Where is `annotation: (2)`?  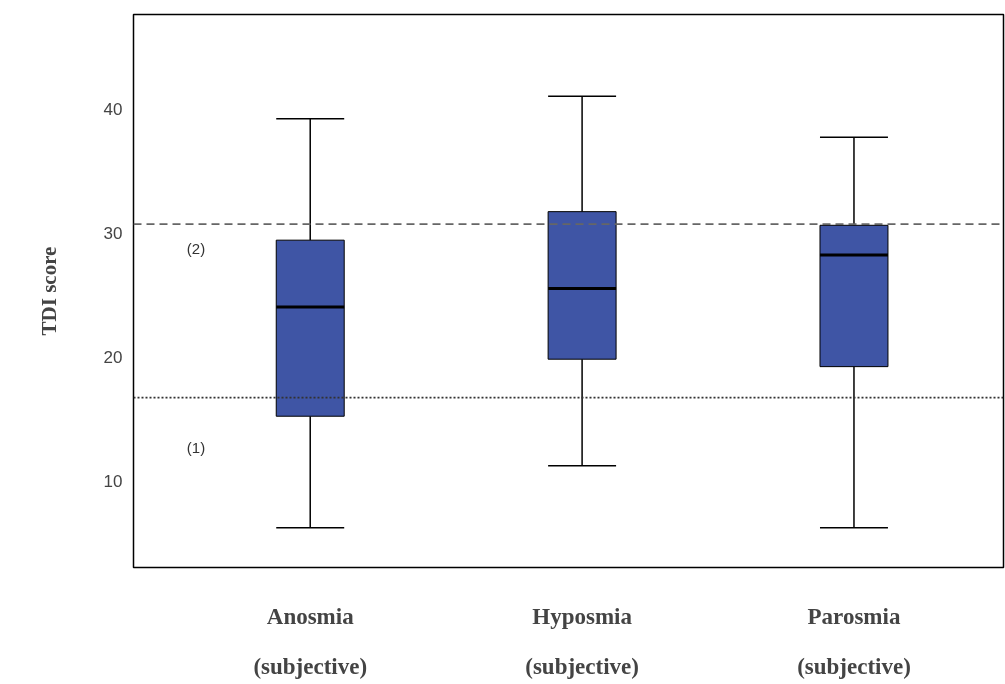
annotation: (2) is located at coordinates (196, 249).